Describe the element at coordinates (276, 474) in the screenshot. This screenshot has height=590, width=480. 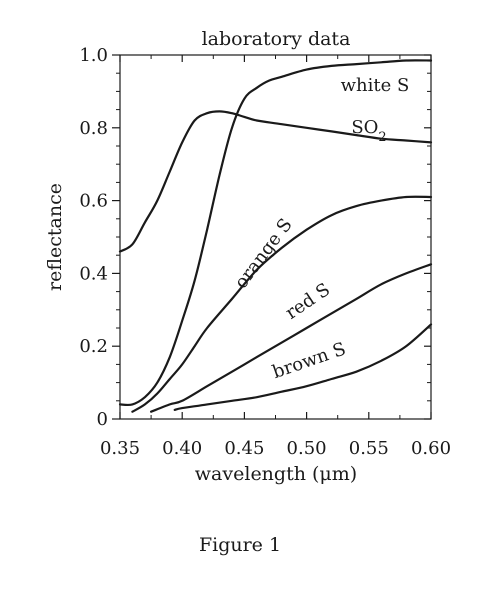
I see `x-axis-label: wavelength (μm)` at that location.